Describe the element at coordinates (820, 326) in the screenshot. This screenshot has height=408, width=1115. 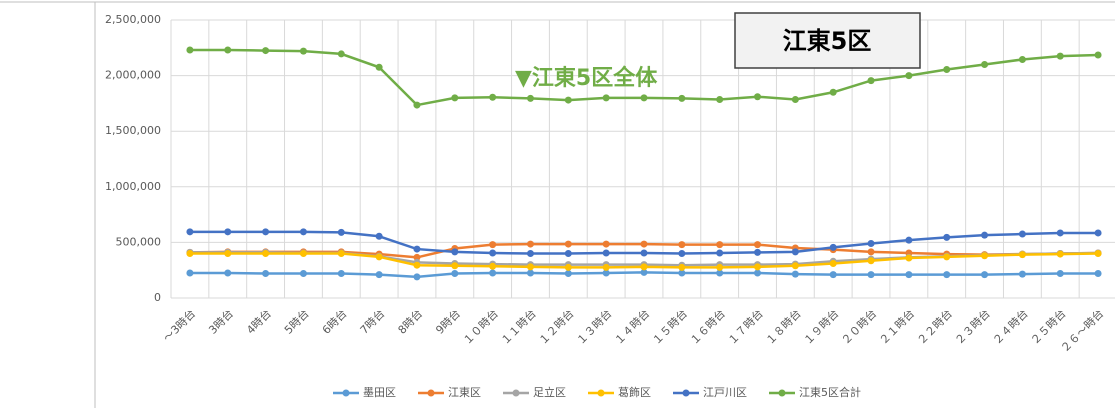
I see `x-tick-label: １９時台` at that location.